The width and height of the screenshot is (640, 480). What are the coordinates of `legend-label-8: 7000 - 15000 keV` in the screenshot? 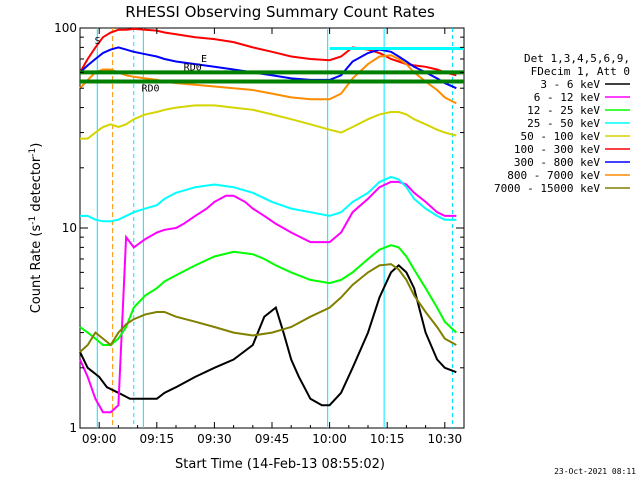 It's located at (547, 188).